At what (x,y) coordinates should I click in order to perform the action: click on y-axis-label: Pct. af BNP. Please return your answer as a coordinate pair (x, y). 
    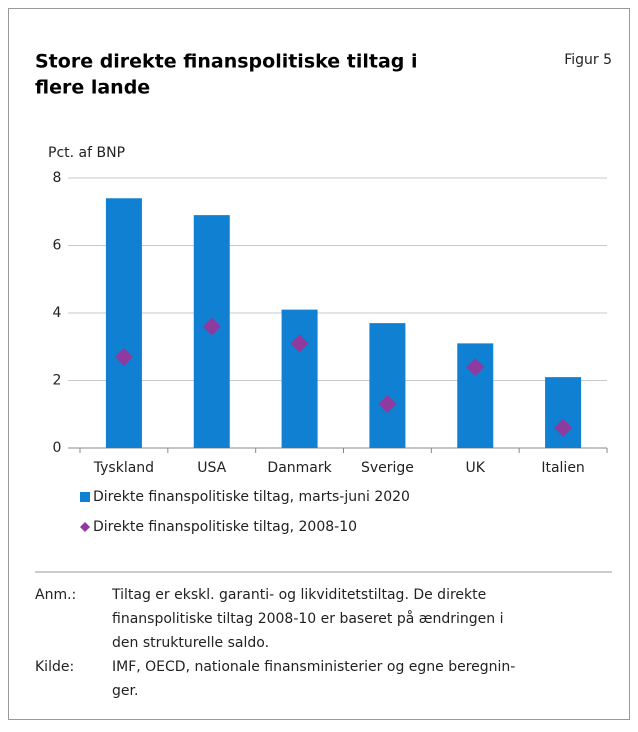
    Looking at the image, I should click on (86, 153).